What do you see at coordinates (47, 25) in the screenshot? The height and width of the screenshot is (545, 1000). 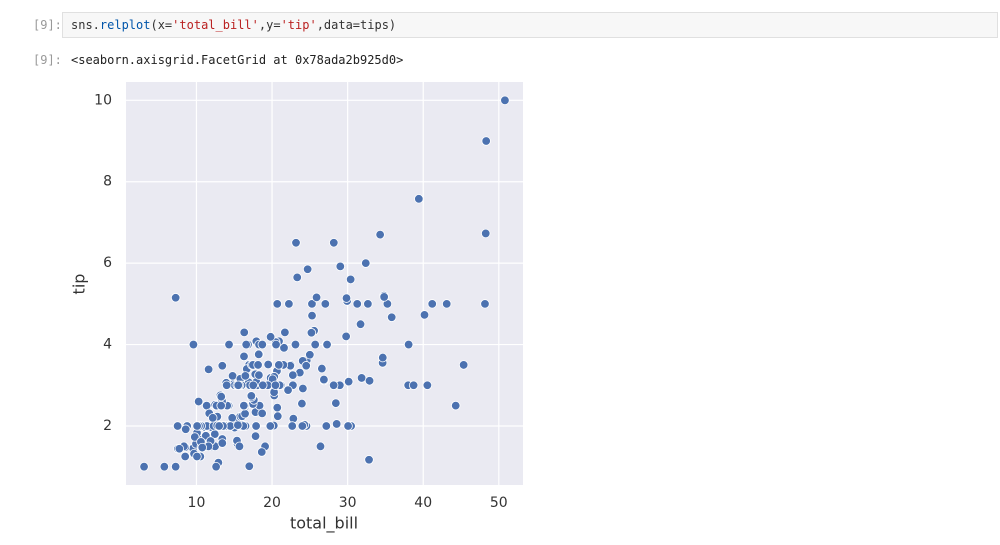 I see `input-prompt: [9]:` at bounding box center [47, 25].